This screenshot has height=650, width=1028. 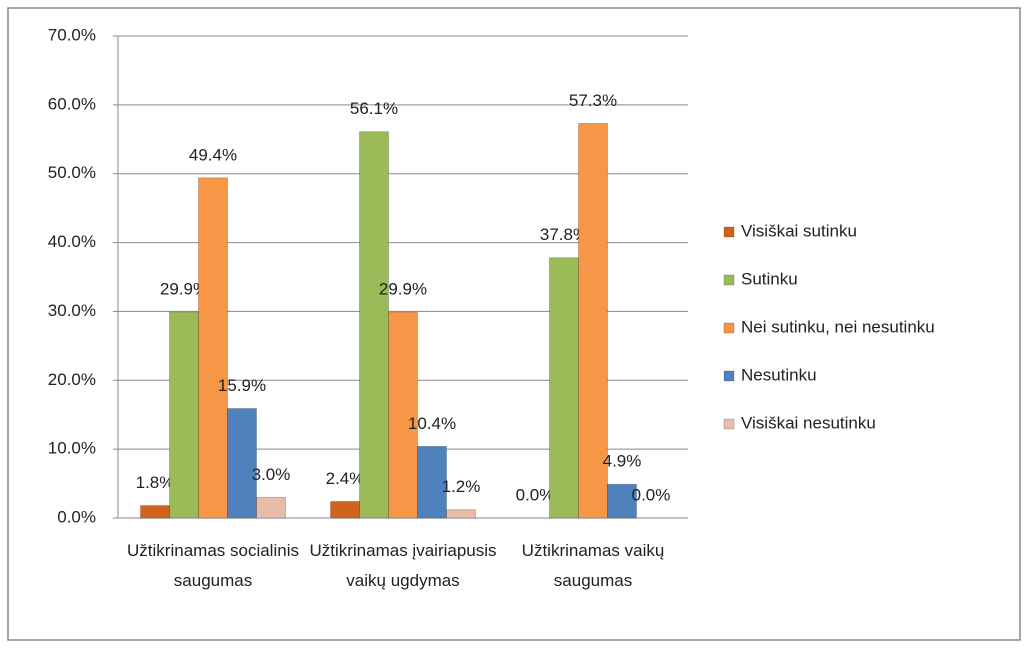 I want to click on y-tick-label: 30.0%, so click(x=72, y=310).